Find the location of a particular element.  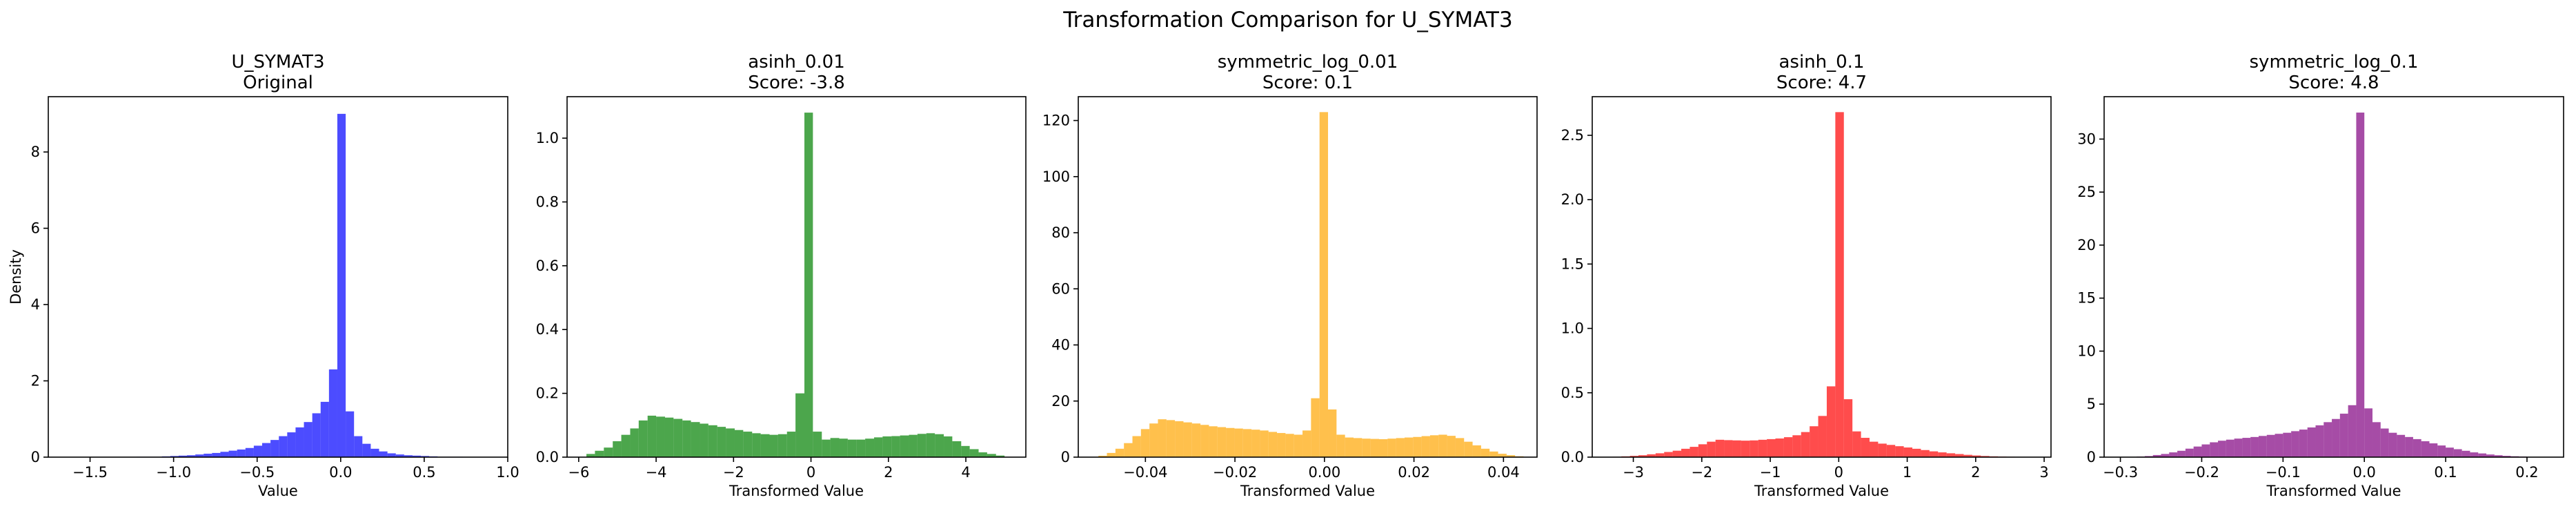

y-tick-label: 0.5 is located at coordinates (1572, 393).